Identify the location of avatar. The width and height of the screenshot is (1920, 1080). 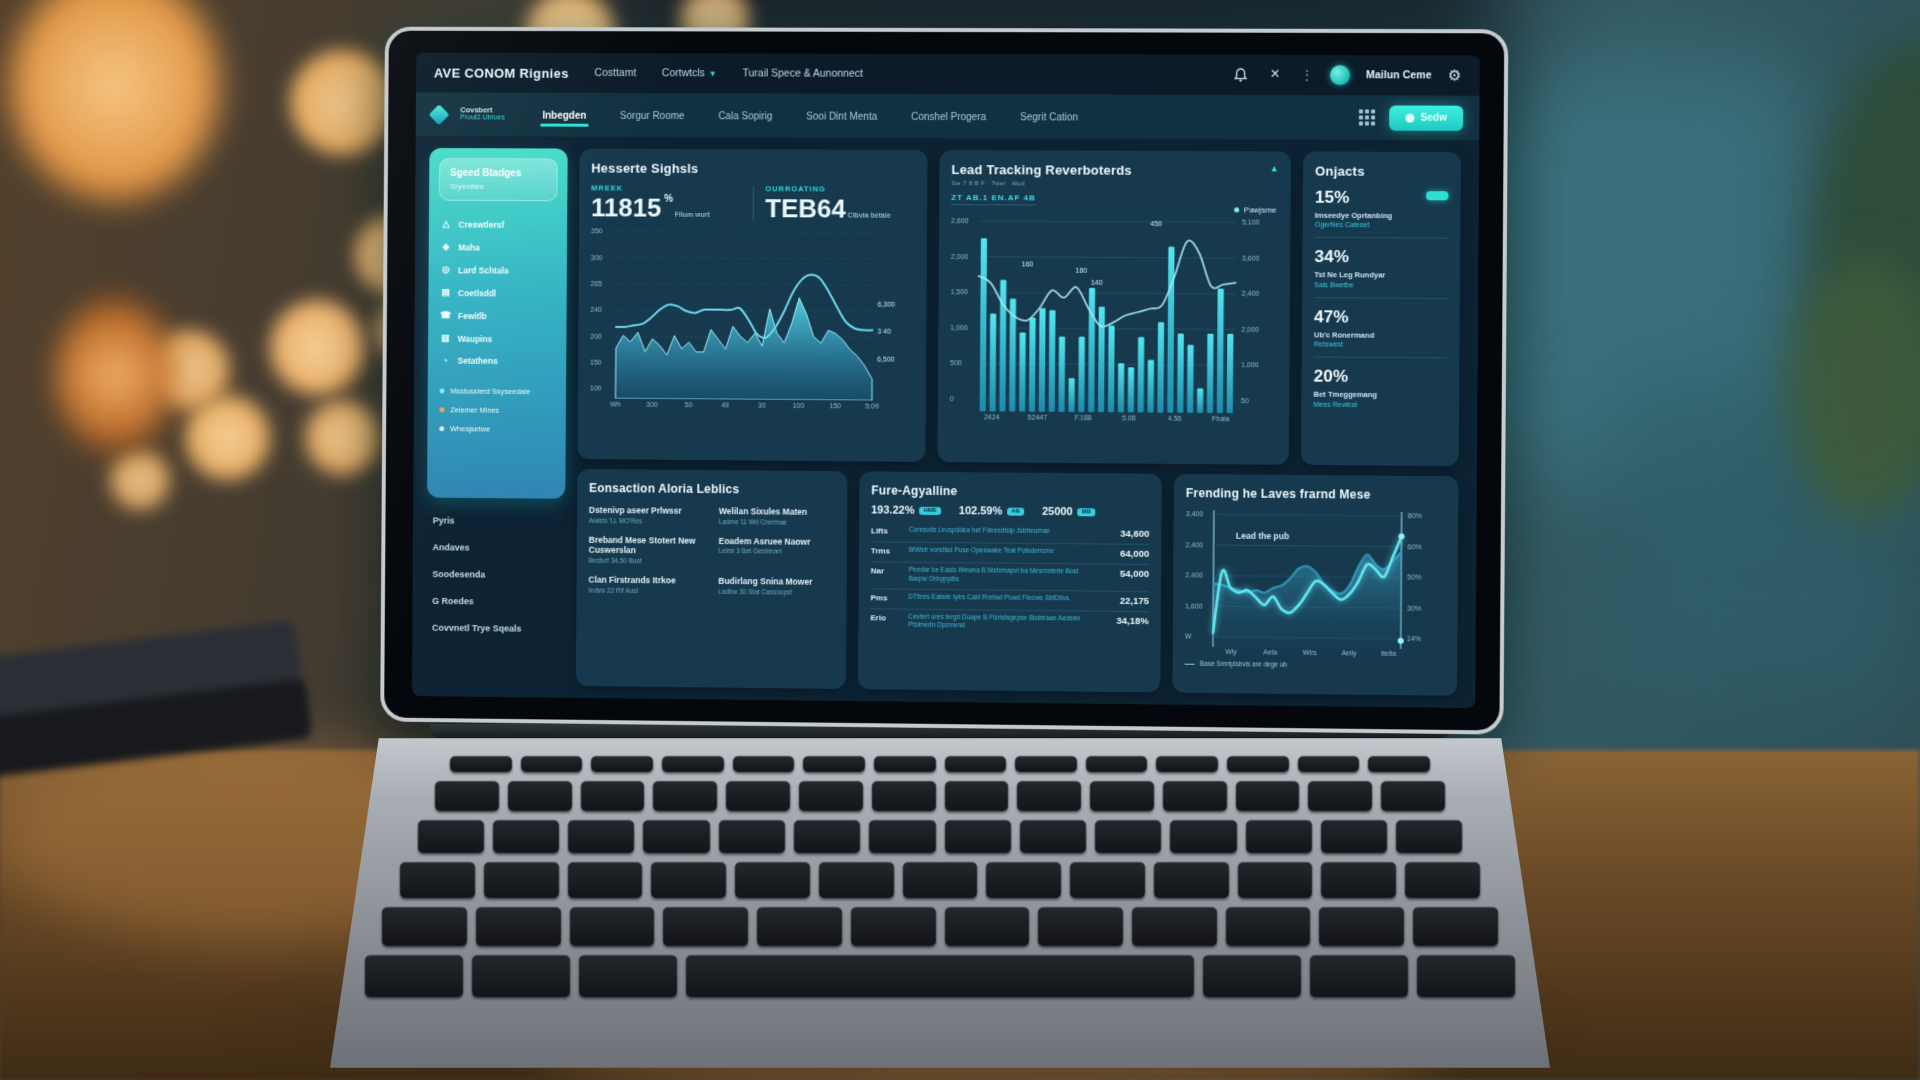
(1339, 75).